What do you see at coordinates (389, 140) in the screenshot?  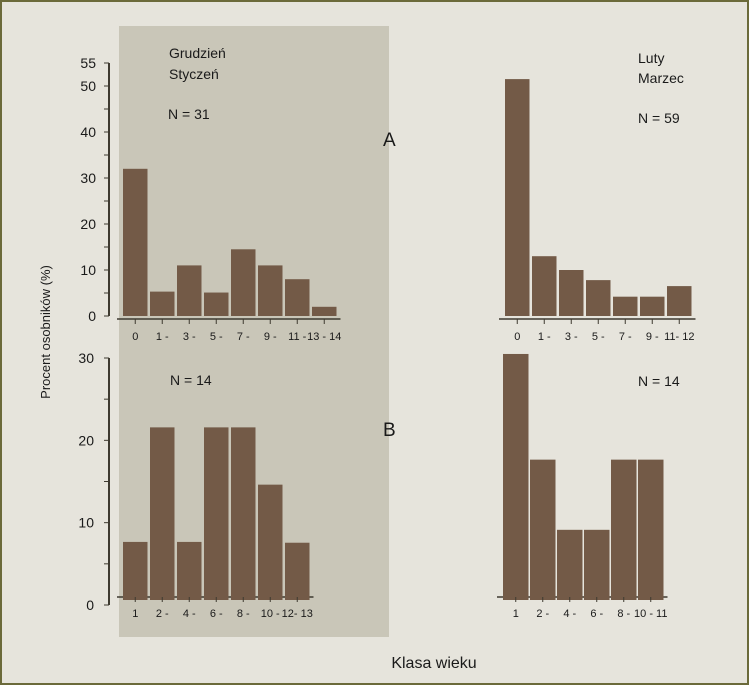 I see `row-label-a: A` at bounding box center [389, 140].